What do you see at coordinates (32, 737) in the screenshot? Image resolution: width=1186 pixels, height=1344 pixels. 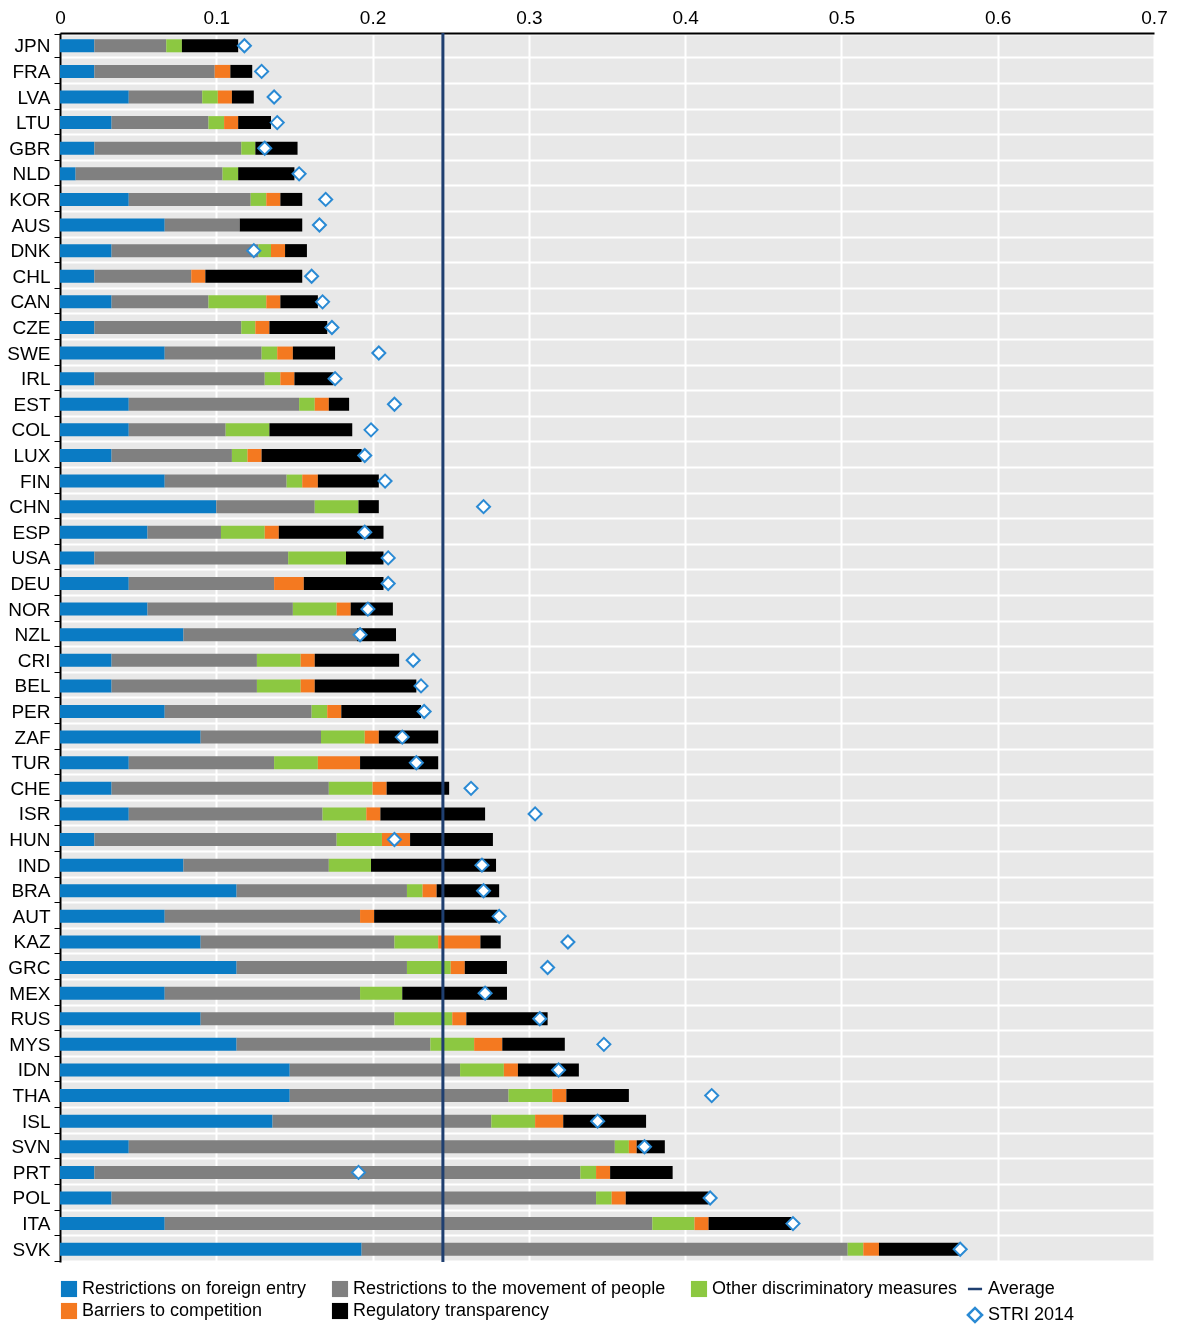 I see `y-tick-label: ZAF` at bounding box center [32, 737].